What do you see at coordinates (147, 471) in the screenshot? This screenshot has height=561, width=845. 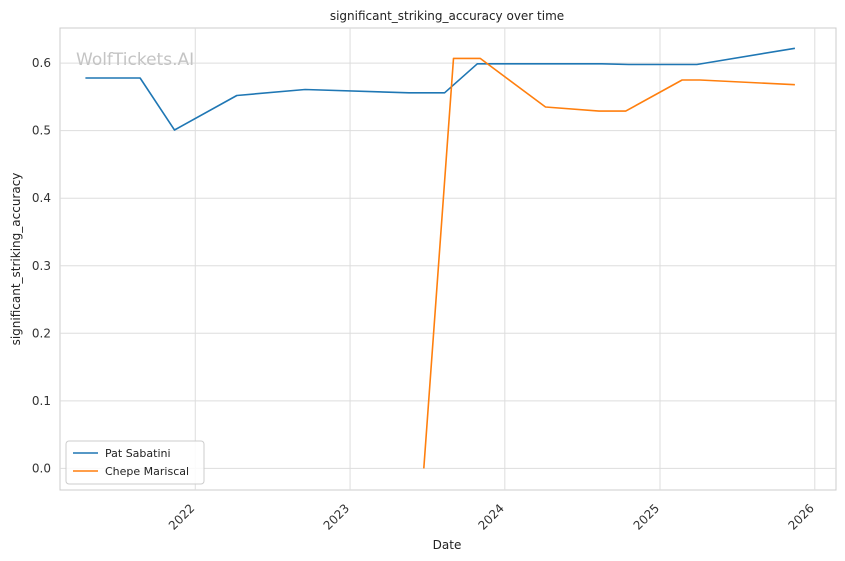 I see `legend-label-chepe-mariscal: Chepe Mariscal` at bounding box center [147, 471].